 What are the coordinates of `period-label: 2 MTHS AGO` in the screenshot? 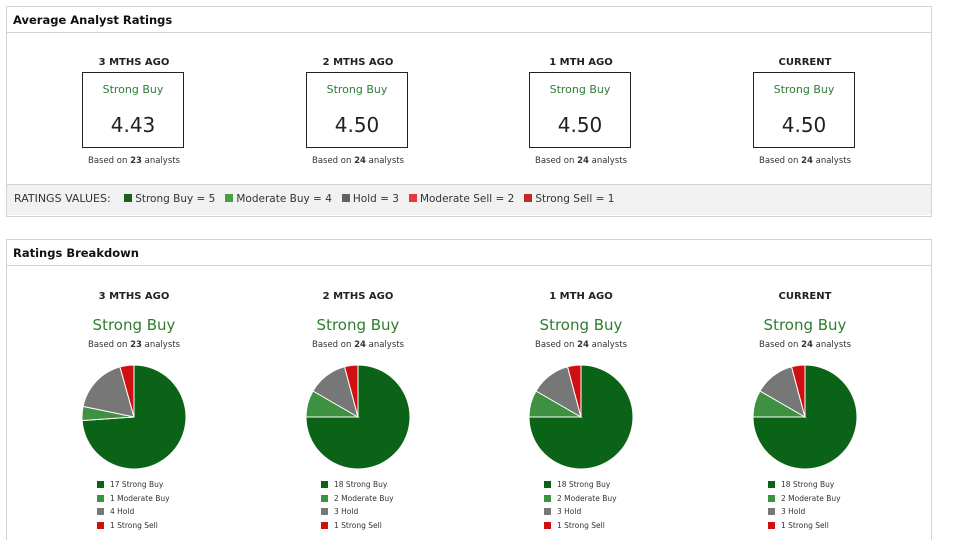 It's located at (358, 296).